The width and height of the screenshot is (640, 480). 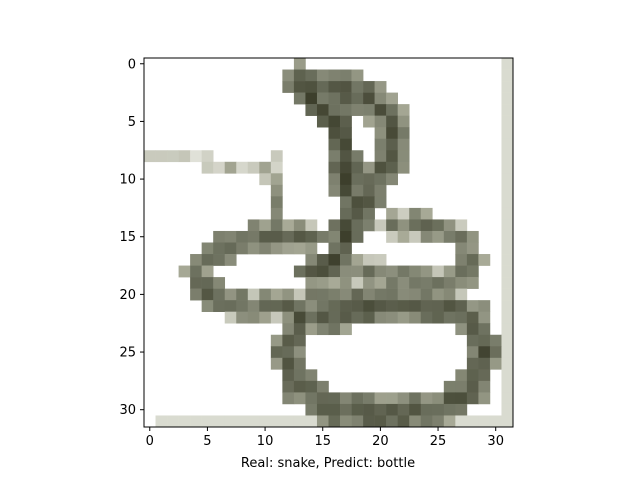 I want to click on x-tick-label: 0, so click(x=150, y=441).